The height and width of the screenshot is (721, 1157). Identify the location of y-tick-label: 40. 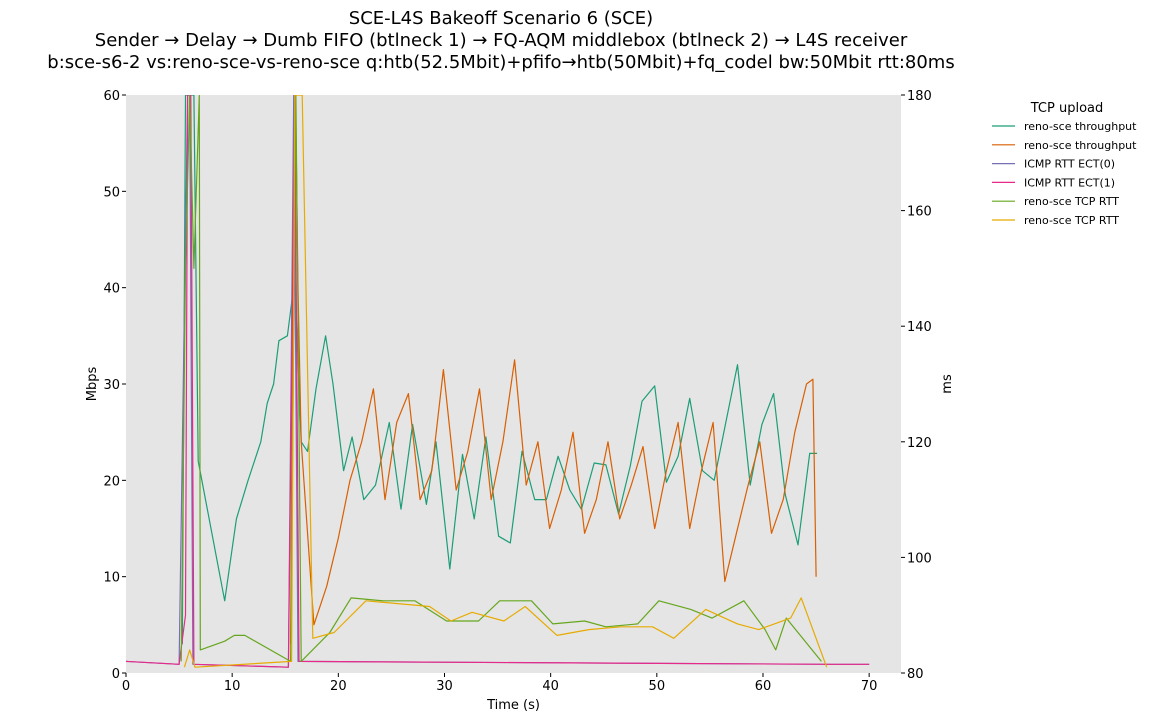
(111, 289).